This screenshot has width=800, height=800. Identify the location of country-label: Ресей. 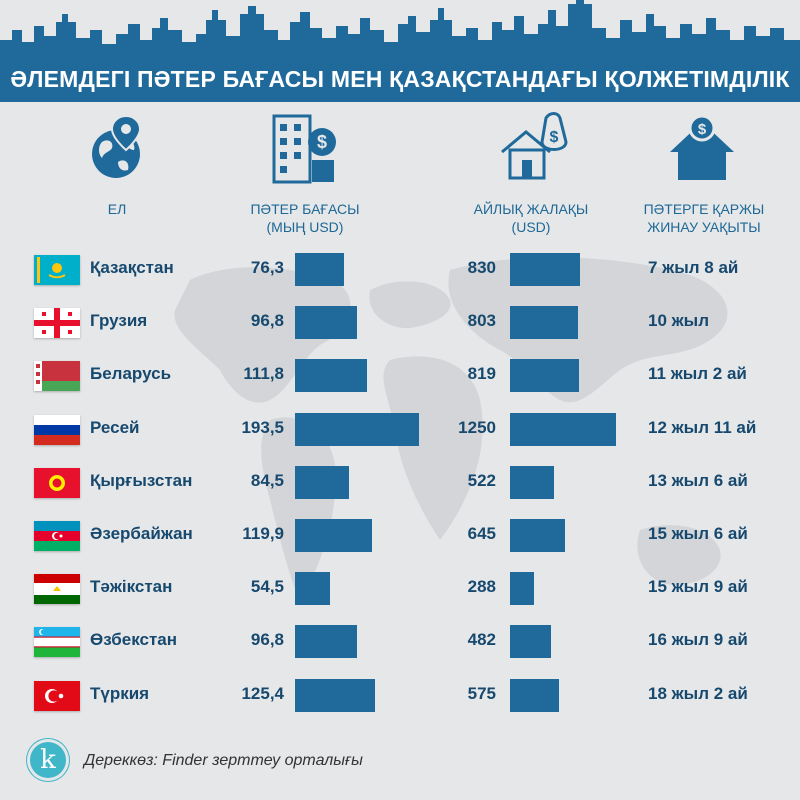
(115, 427).